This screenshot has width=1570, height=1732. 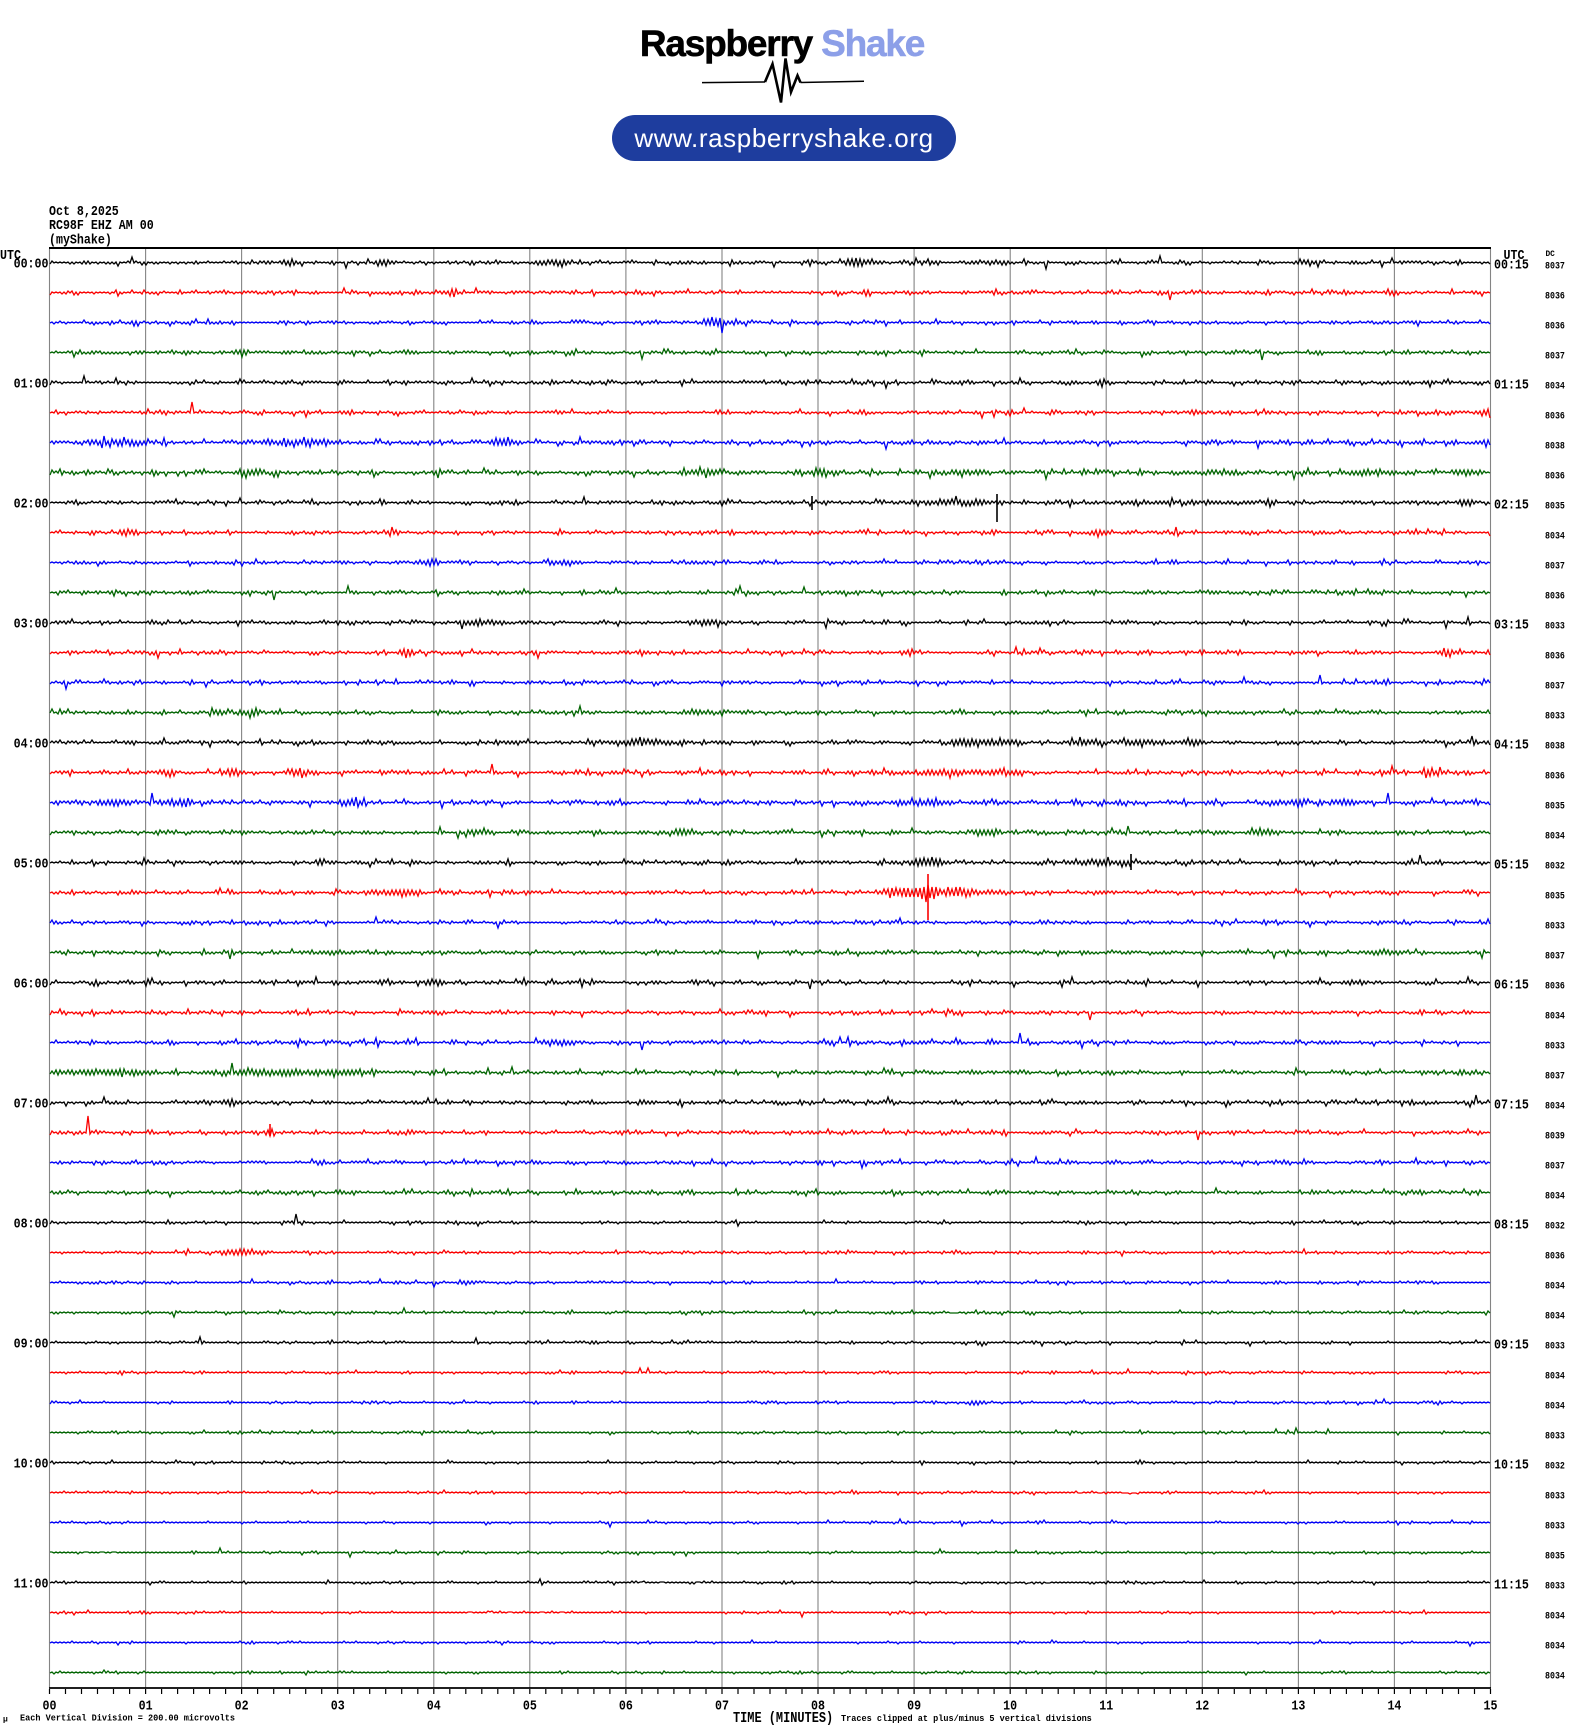 What do you see at coordinates (84, 211) in the screenshot?
I see `svg-text: Oct 8,2025` at bounding box center [84, 211].